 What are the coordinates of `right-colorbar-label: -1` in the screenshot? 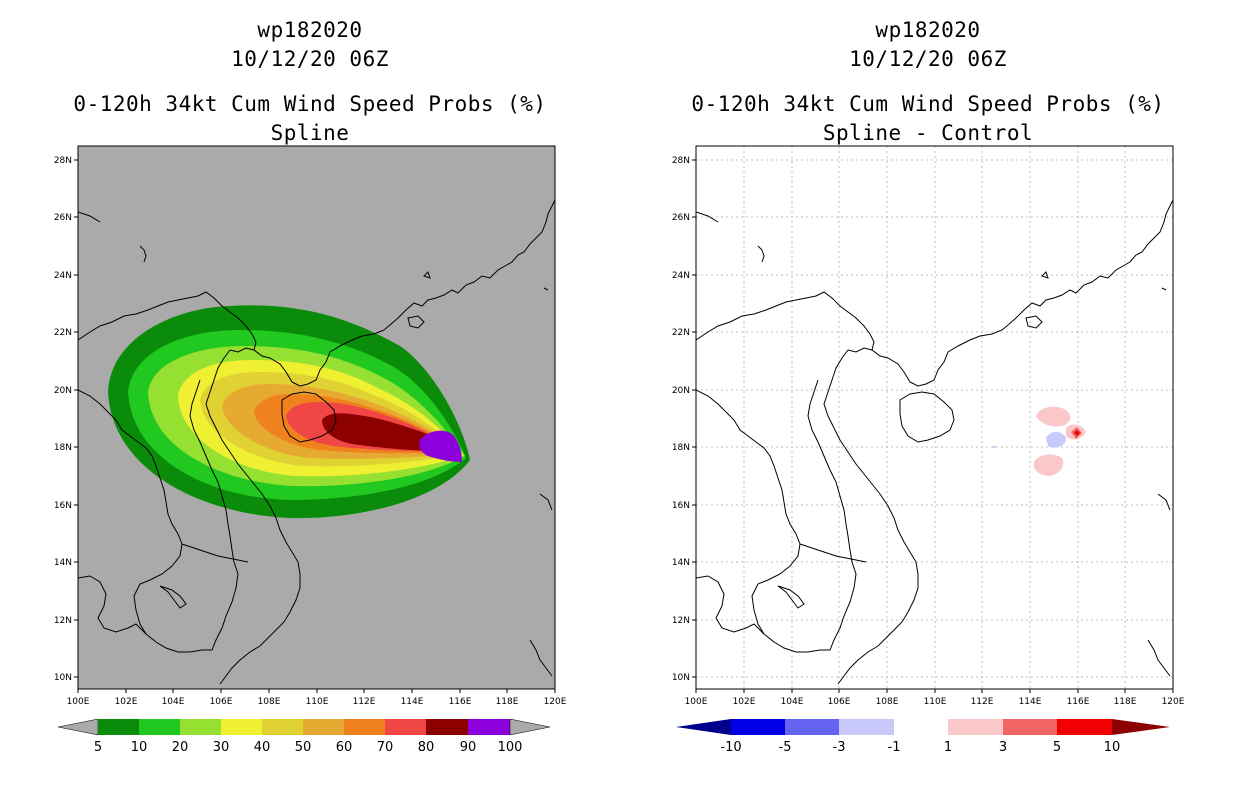 It's located at (894, 747).